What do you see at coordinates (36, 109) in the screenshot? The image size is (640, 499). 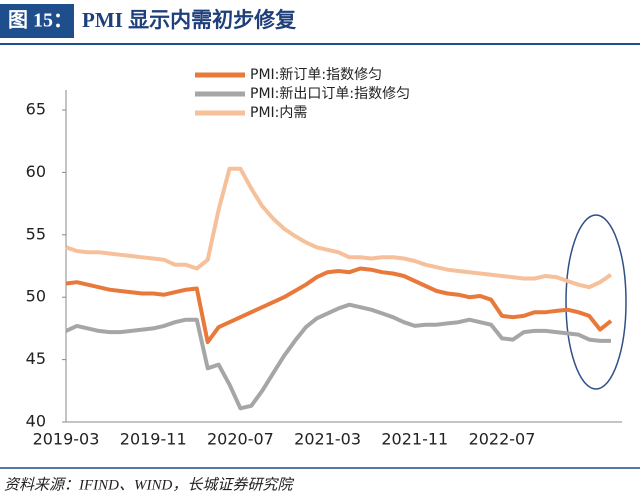 I see `y-tick-label: 65` at bounding box center [36, 109].